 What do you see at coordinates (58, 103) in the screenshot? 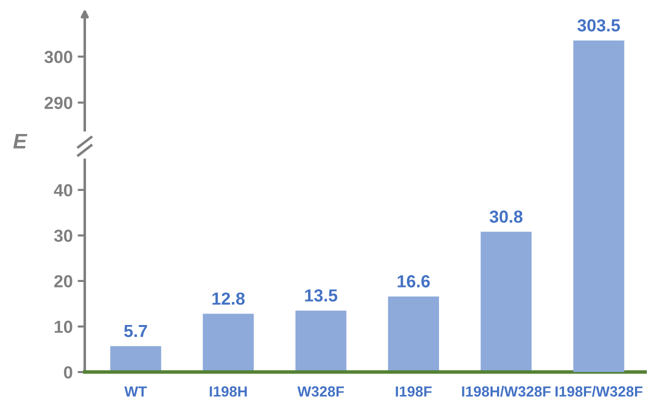
I see `y-tick-label: 290` at bounding box center [58, 103].